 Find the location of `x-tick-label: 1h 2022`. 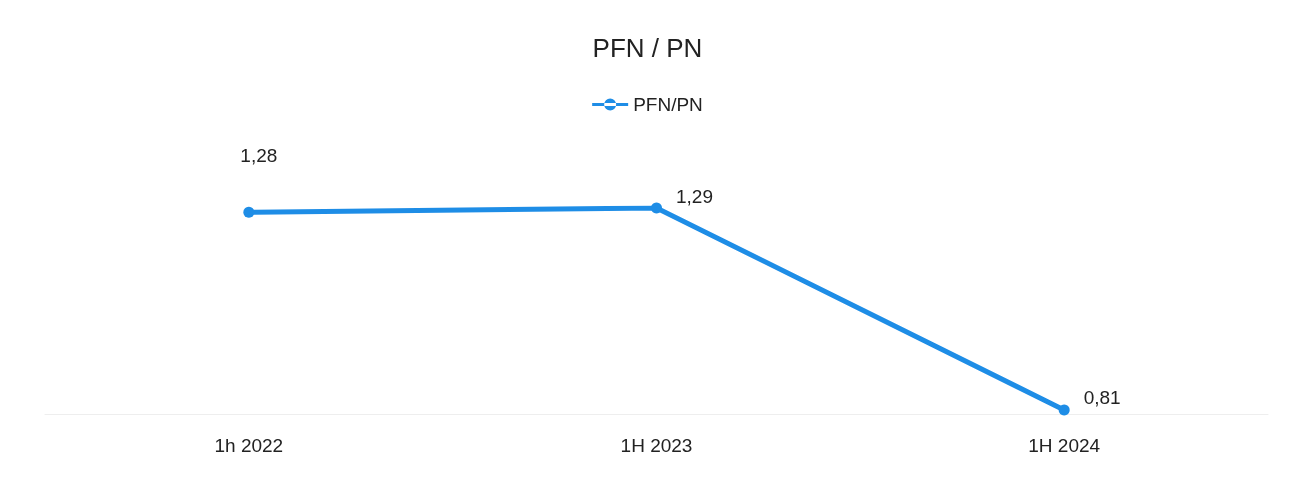

x-tick-label: 1h 2022 is located at coordinates (249, 445).